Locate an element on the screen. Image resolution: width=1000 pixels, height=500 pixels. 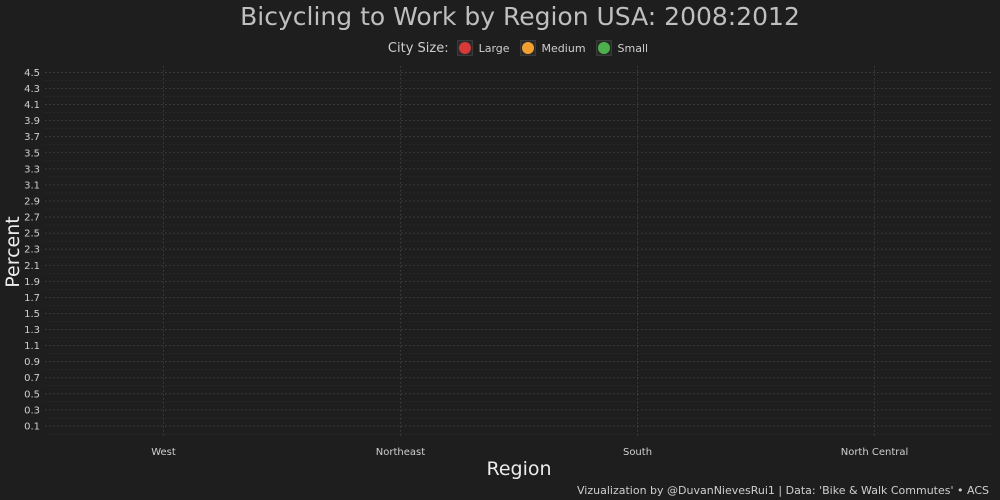
y-tick-label: 2.3 is located at coordinates (32, 250).